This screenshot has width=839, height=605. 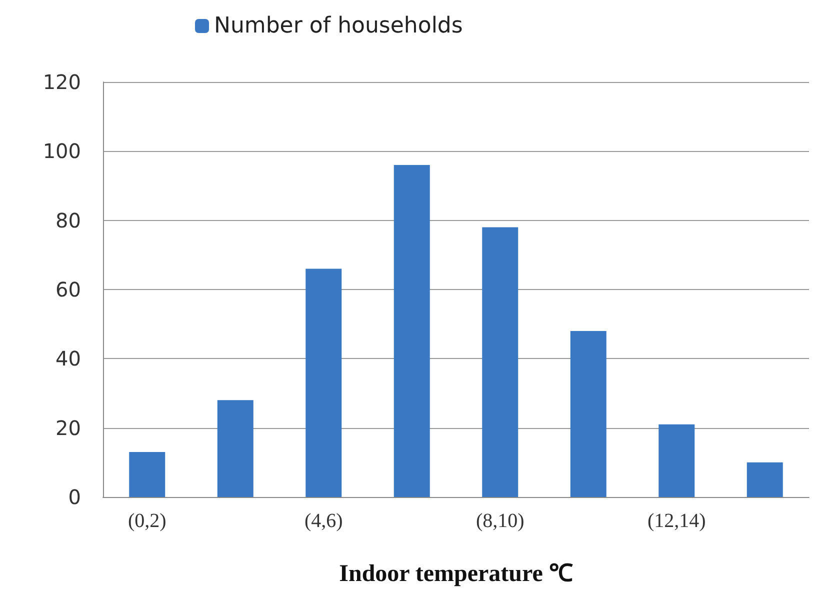 I want to click on legend-label: Number of households, so click(x=338, y=26).